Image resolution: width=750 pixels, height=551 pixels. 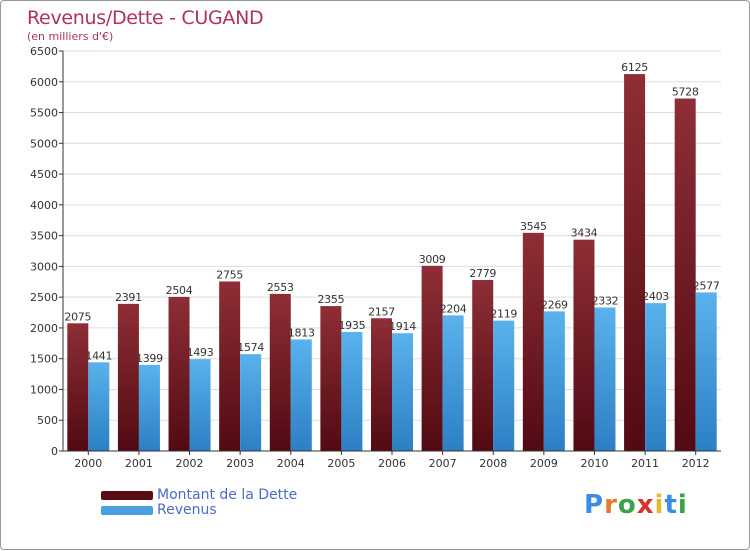 I want to click on legend-swatch-debt, so click(x=127, y=495).